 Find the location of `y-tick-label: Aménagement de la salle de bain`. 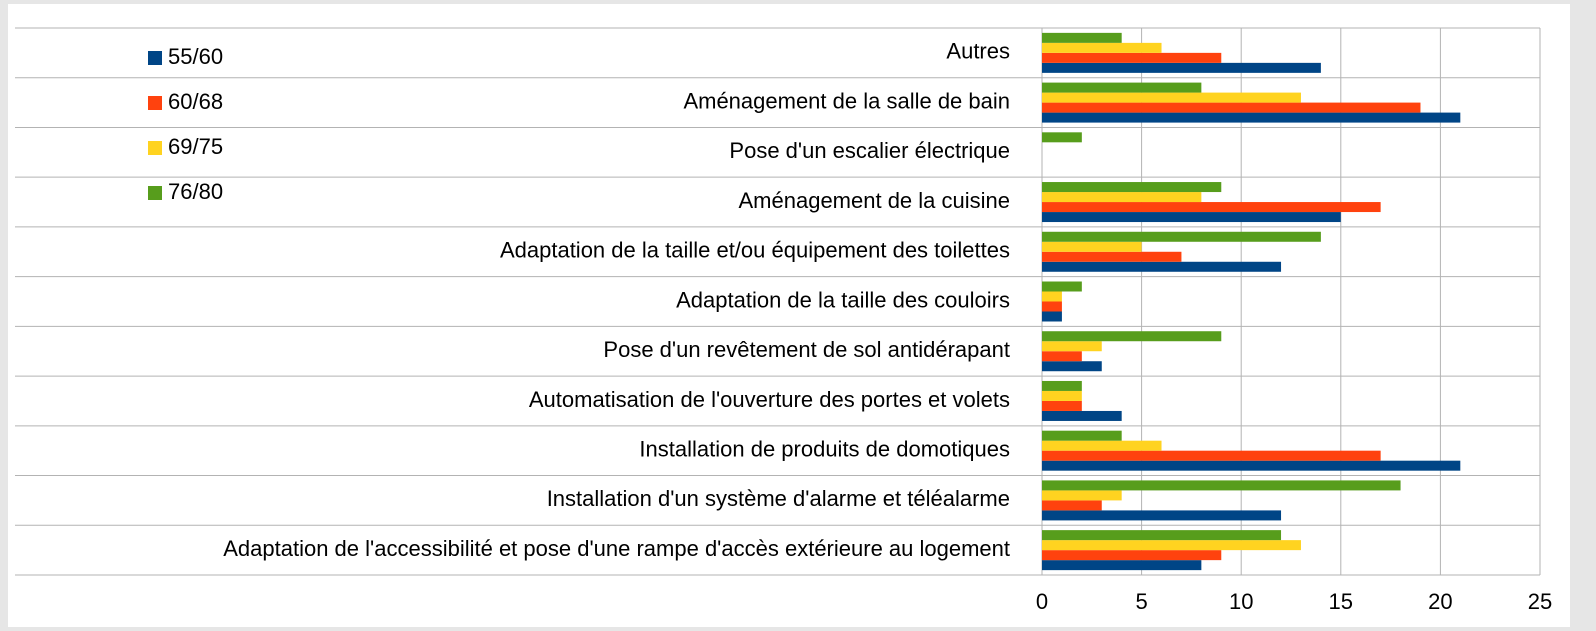

y-tick-label: Aménagement de la salle de bain is located at coordinates (846, 100).